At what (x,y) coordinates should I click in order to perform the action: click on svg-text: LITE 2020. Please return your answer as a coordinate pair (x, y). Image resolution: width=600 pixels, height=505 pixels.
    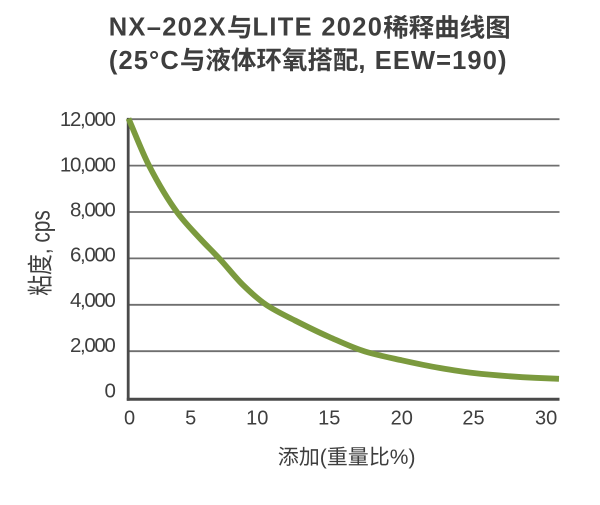
    Looking at the image, I should click on (318, 28).